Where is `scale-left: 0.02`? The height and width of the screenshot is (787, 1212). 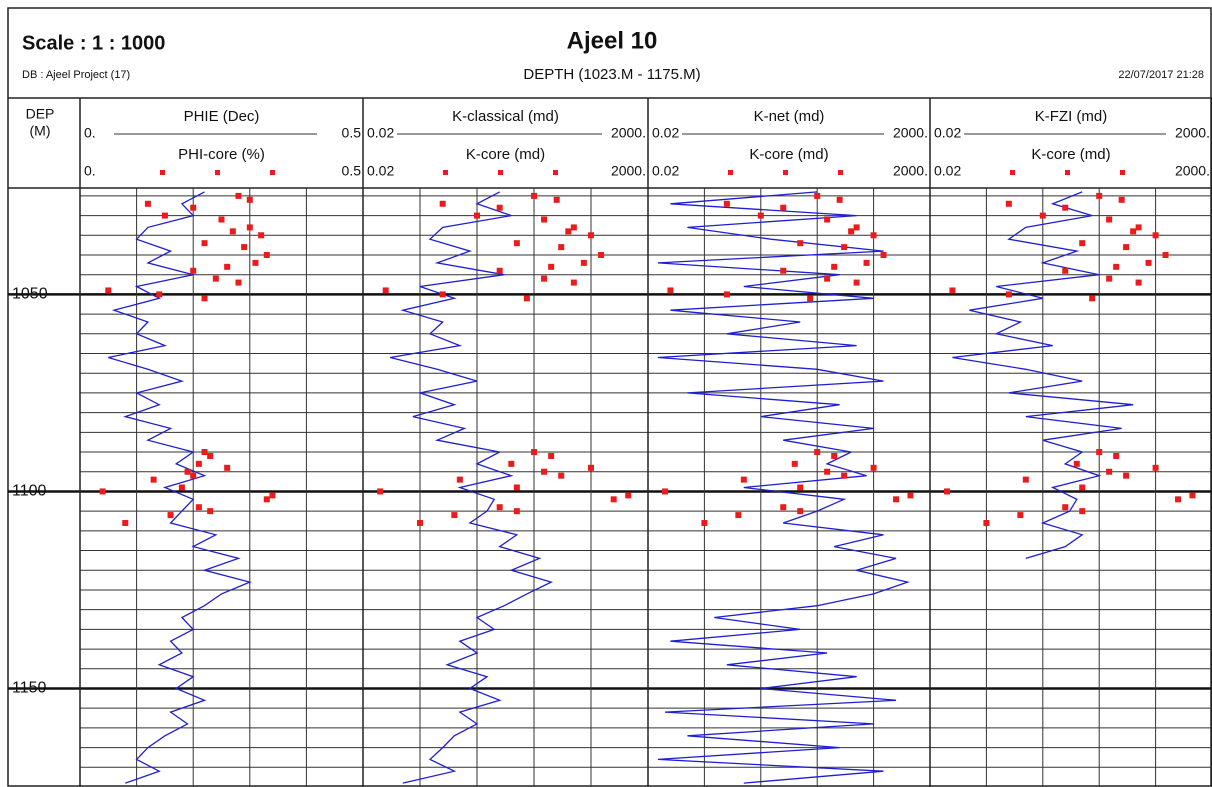 scale-left: 0.02 is located at coordinates (665, 171).